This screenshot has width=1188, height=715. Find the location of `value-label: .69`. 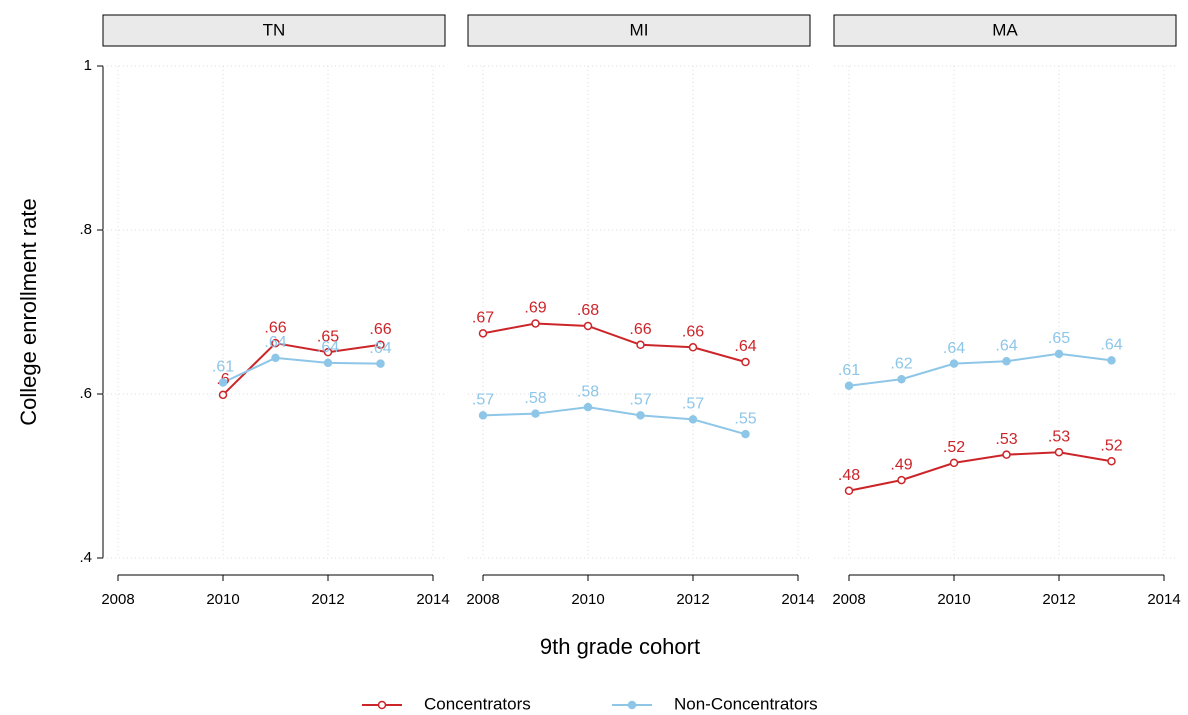

value-label: .69 is located at coordinates (535, 308).